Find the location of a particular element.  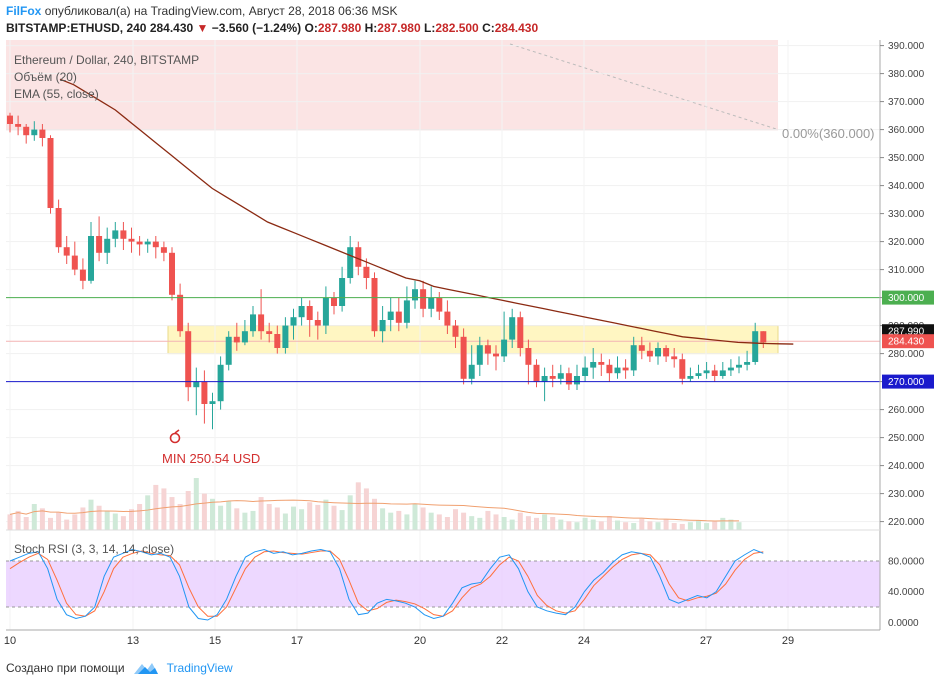

level-price-label: 300.000 is located at coordinates (906, 298).